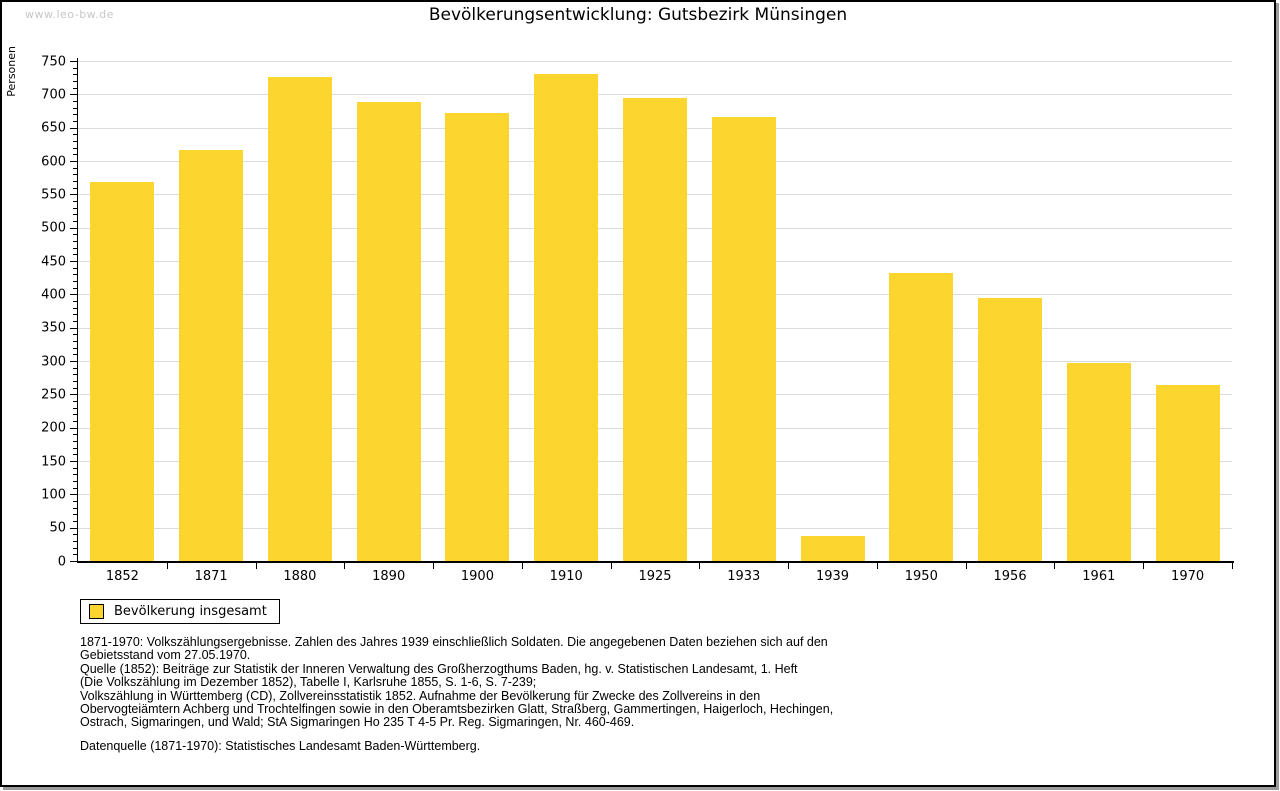 The width and height of the screenshot is (1280, 791). Describe the element at coordinates (11, 71) in the screenshot. I see `y-axis-title: Personen` at that location.